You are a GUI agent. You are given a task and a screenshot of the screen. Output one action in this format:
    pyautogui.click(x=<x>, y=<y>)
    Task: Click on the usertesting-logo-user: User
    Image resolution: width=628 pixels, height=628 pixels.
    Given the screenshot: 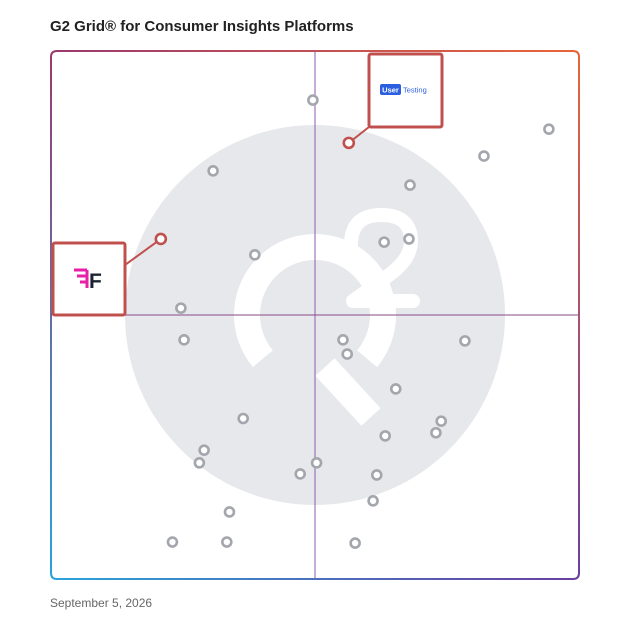 What is the action you would take?
    pyautogui.click(x=390, y=90)
    